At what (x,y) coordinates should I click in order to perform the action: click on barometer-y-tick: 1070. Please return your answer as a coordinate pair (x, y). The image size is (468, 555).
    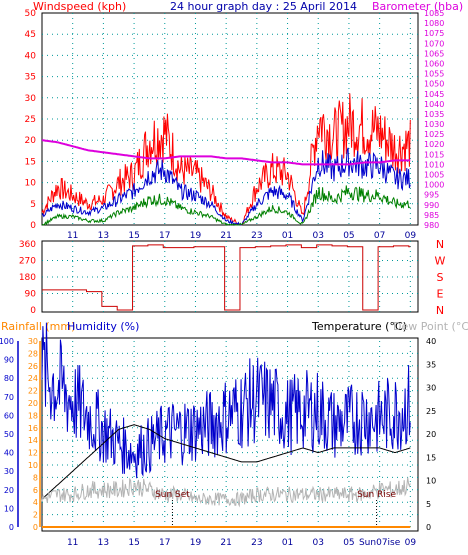
    Looking at the image, I should click on (434, 43).